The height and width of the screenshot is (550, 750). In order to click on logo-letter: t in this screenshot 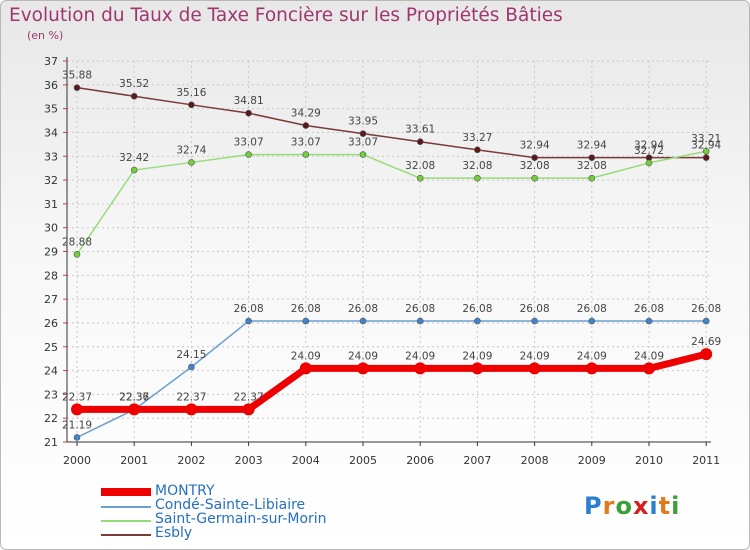, I will do `click(665, 506)`.